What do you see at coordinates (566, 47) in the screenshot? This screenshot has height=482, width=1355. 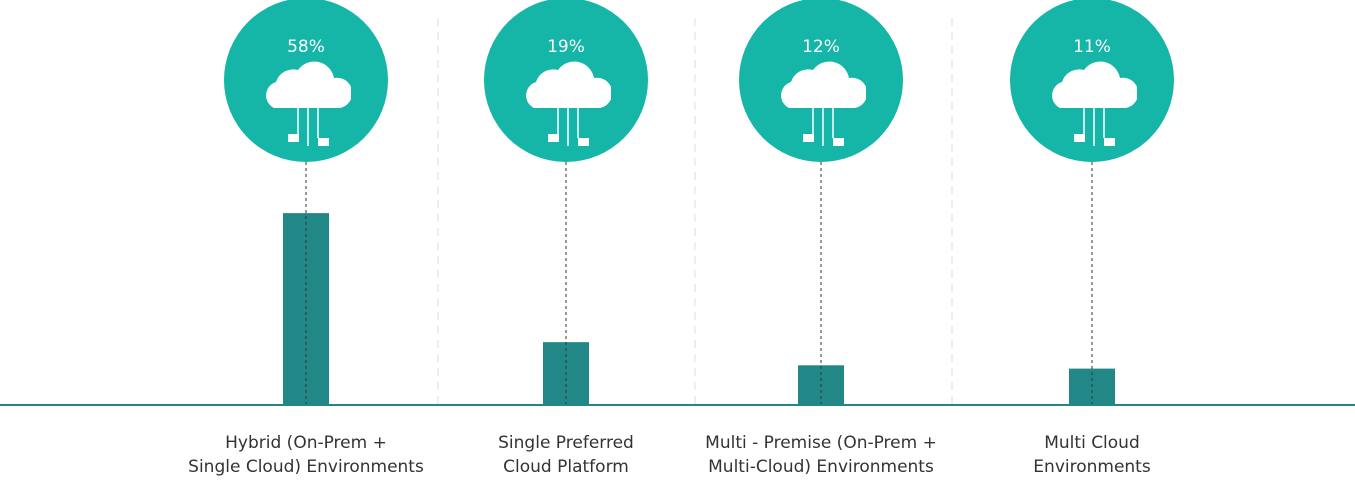 I see `value-label: 19%` at bounding box center [566, 47].